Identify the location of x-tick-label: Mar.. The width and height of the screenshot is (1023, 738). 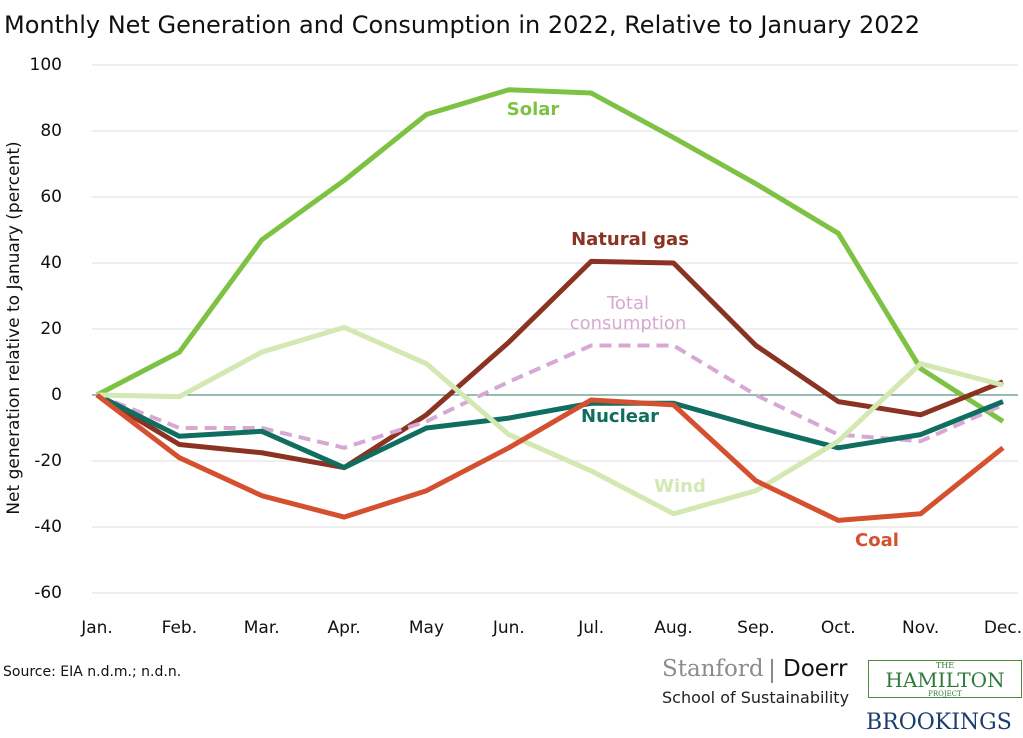
(262, 628).